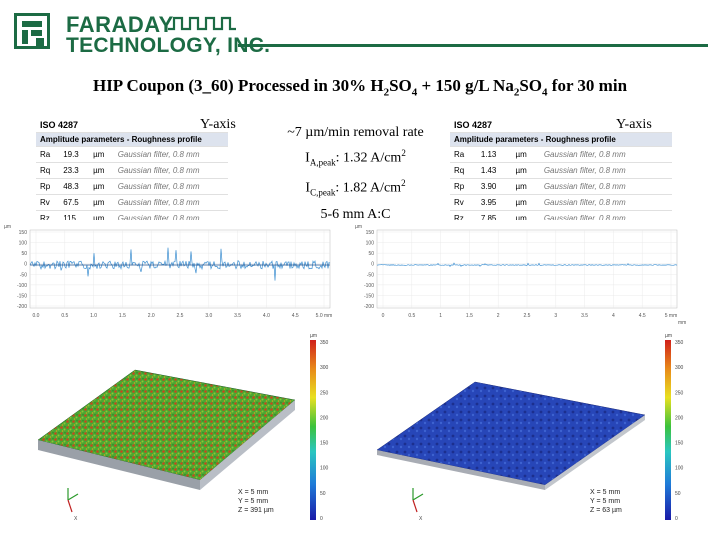 The height and width of the screenshot is (540, 720). I want to click on right-dimensions: X = 5 mm Y = 5 mm Z = 63 µm, so click(606, 501).